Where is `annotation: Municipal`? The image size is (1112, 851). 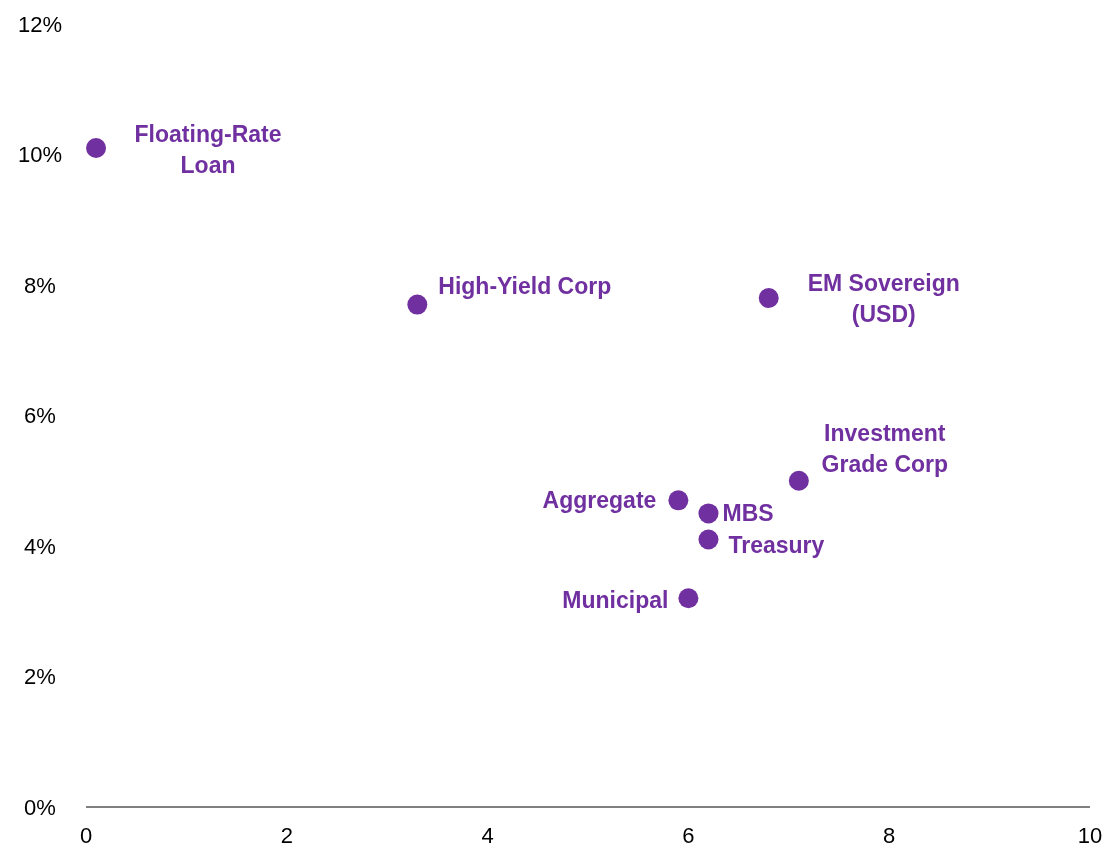
annotation: Municipal is located at coordinates (615, 600).